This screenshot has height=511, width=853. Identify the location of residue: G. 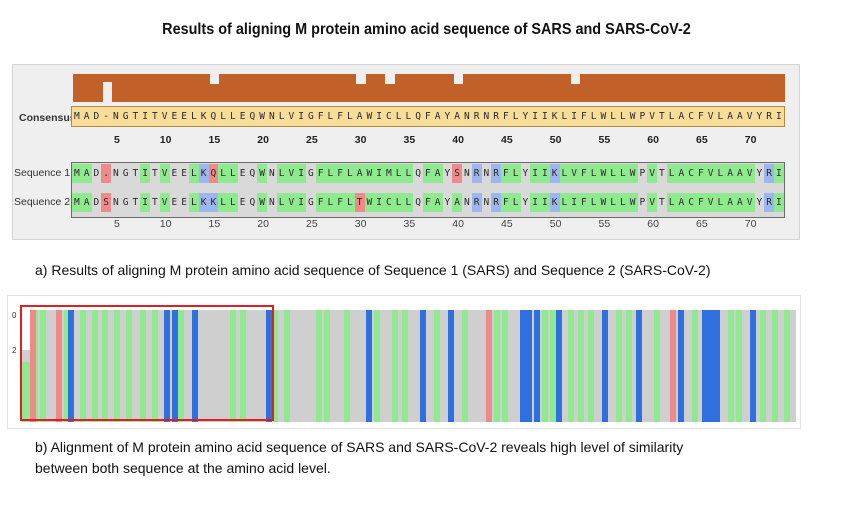
(125, 116).